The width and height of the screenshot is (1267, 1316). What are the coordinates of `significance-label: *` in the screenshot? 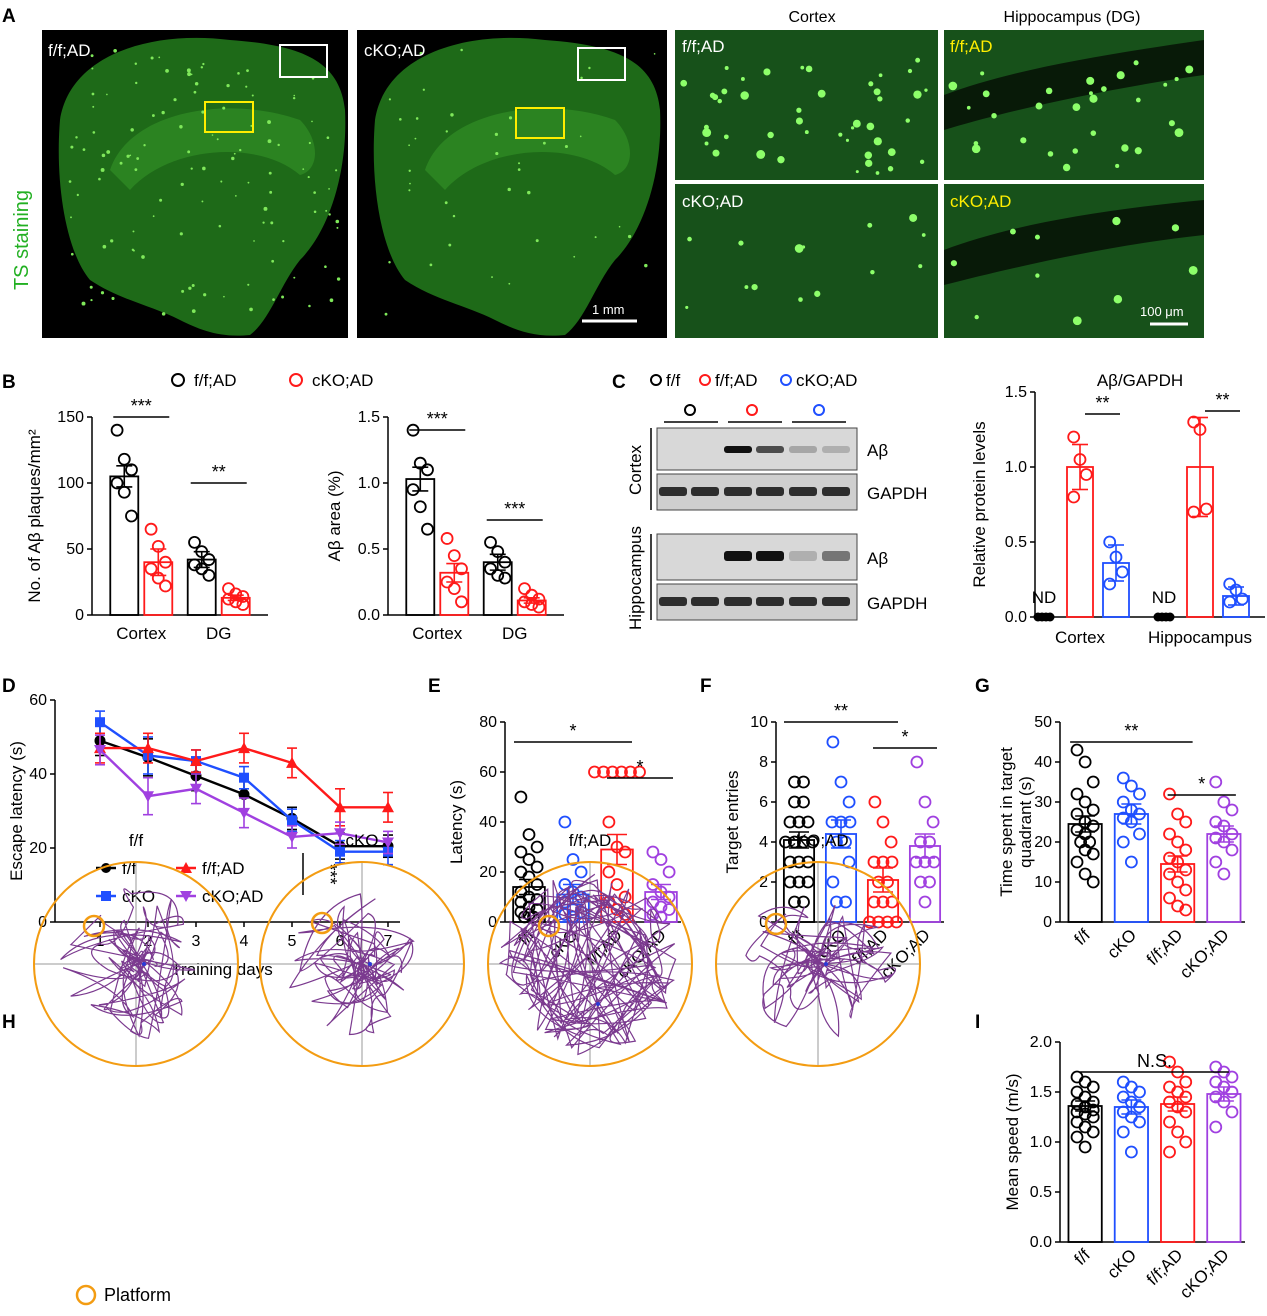 It's located at (639, 767).